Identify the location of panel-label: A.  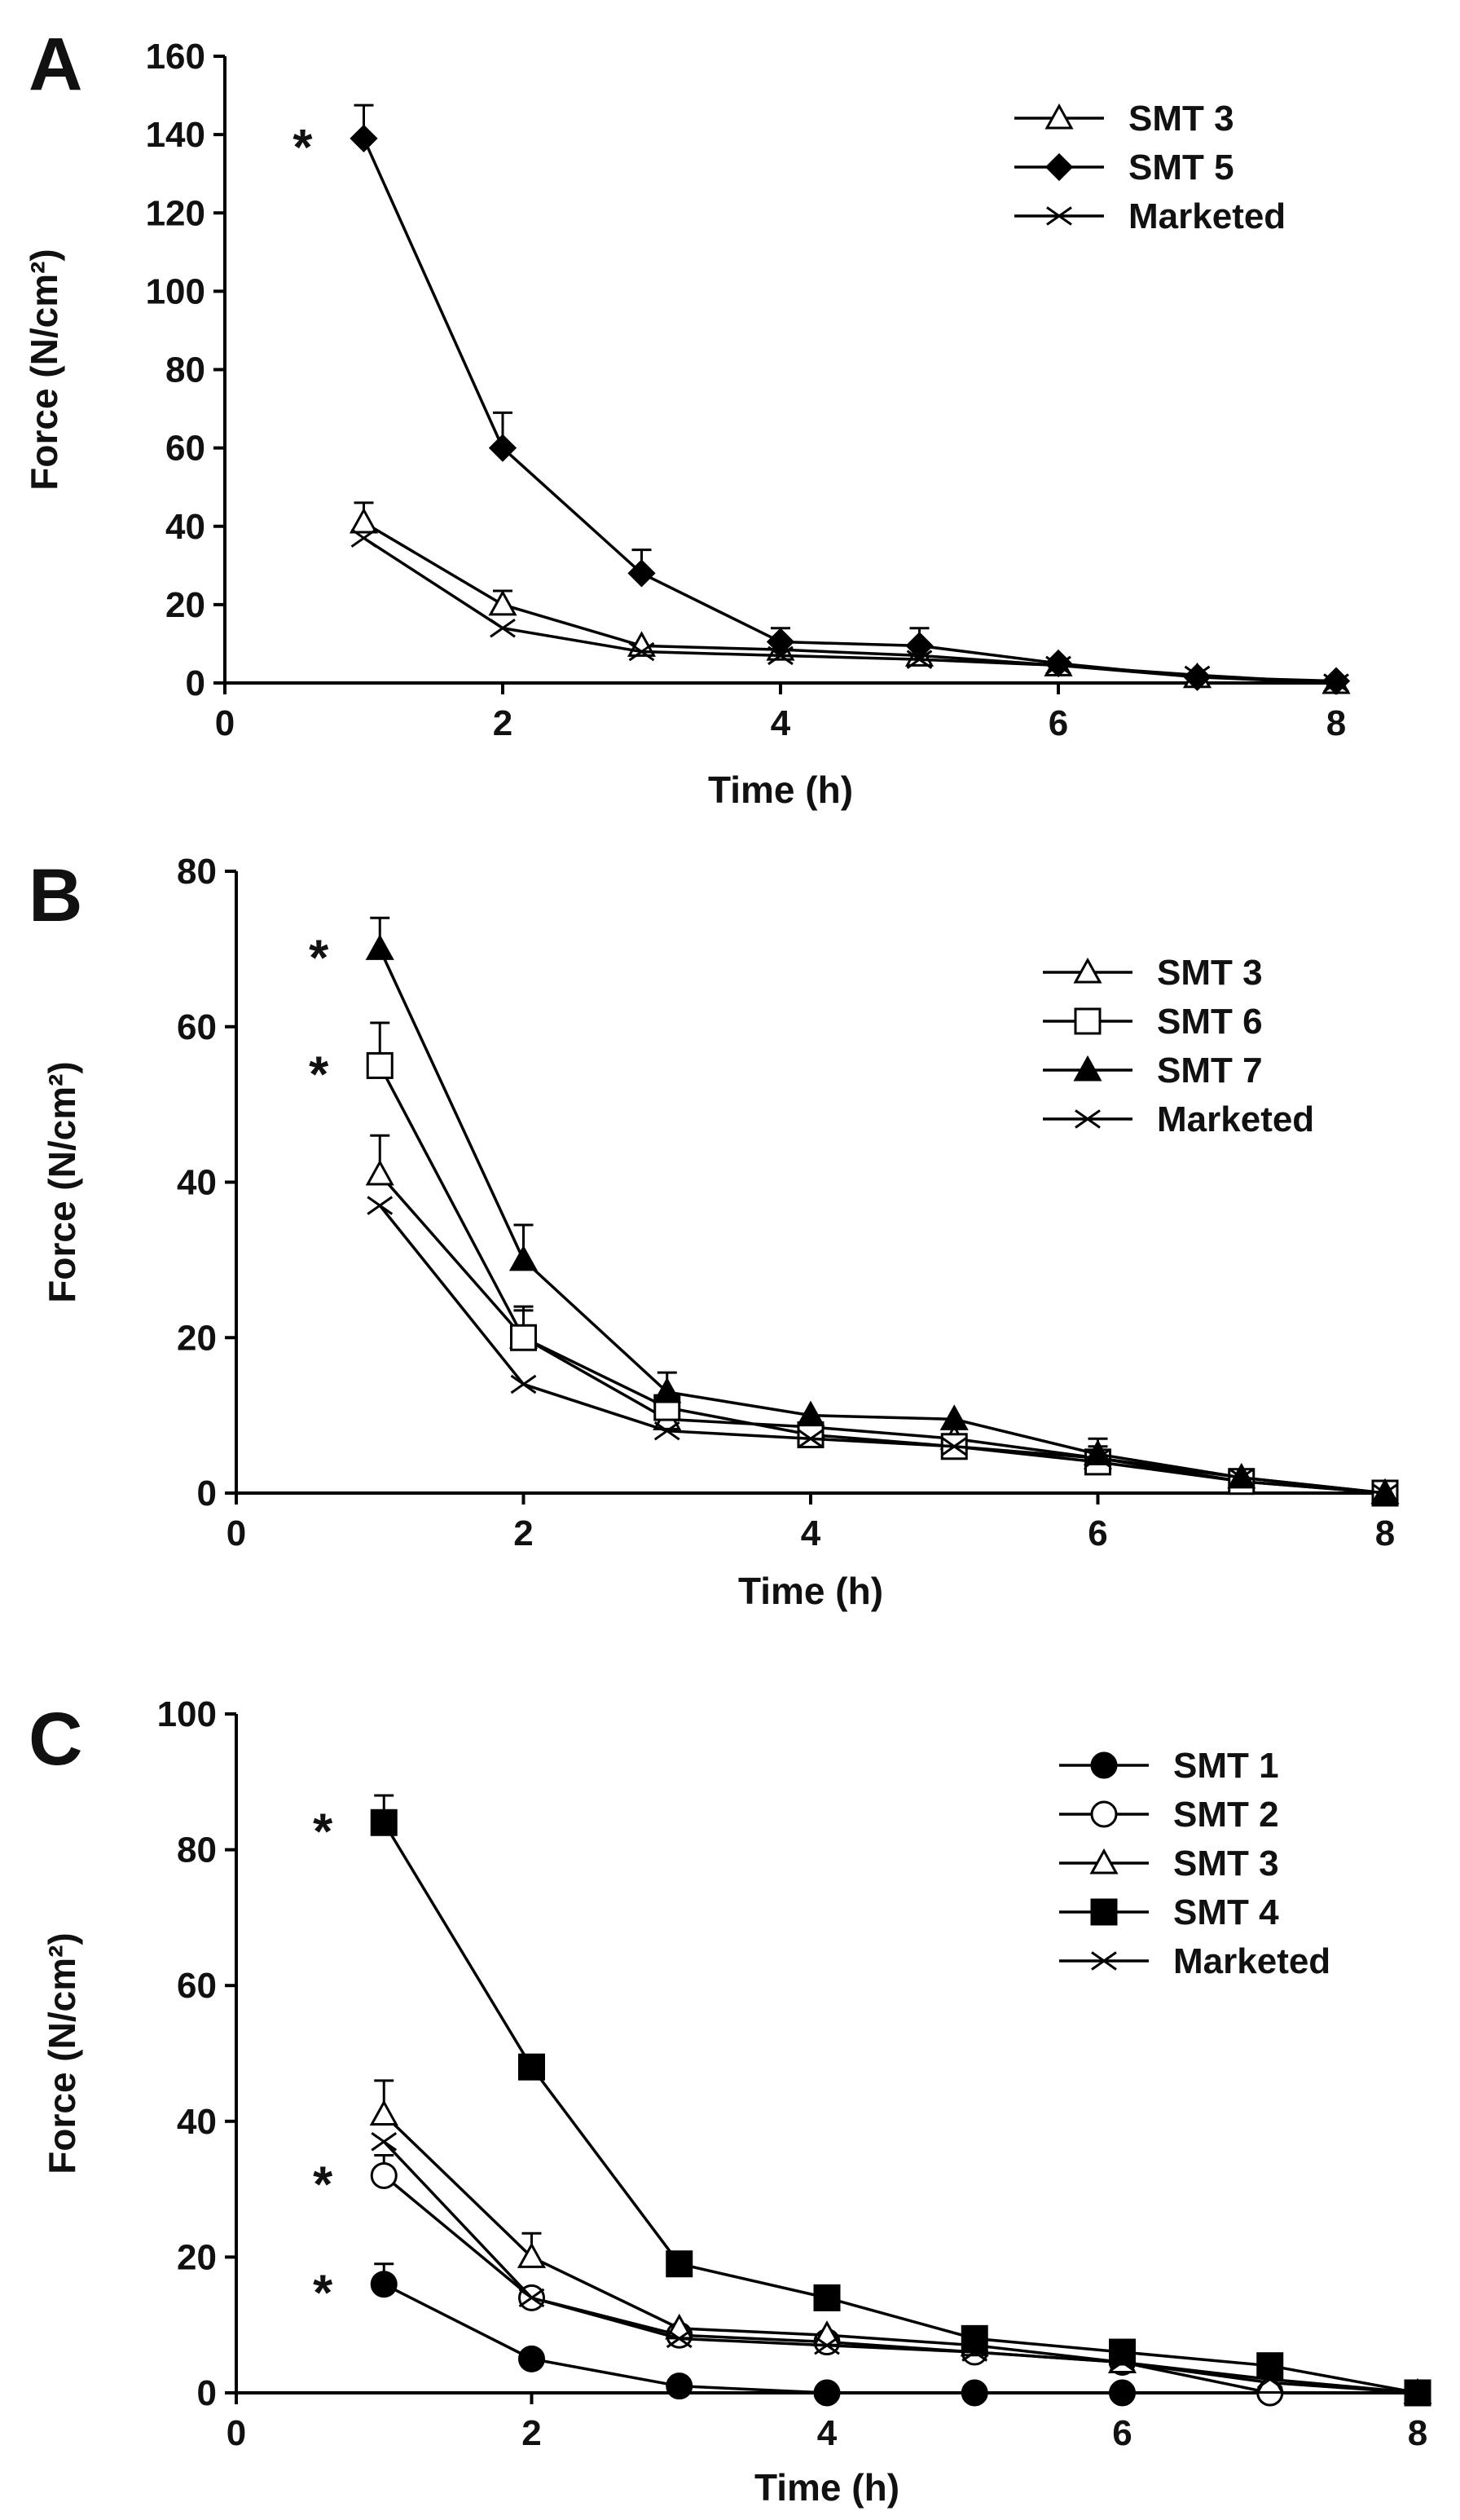
(56, 64).